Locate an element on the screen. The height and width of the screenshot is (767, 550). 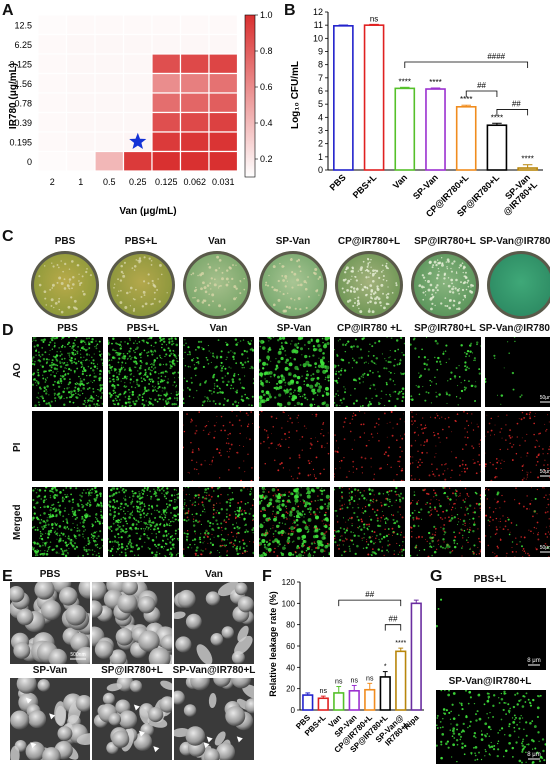
y-tick-label: 60 is located at coordinates (290, 646).